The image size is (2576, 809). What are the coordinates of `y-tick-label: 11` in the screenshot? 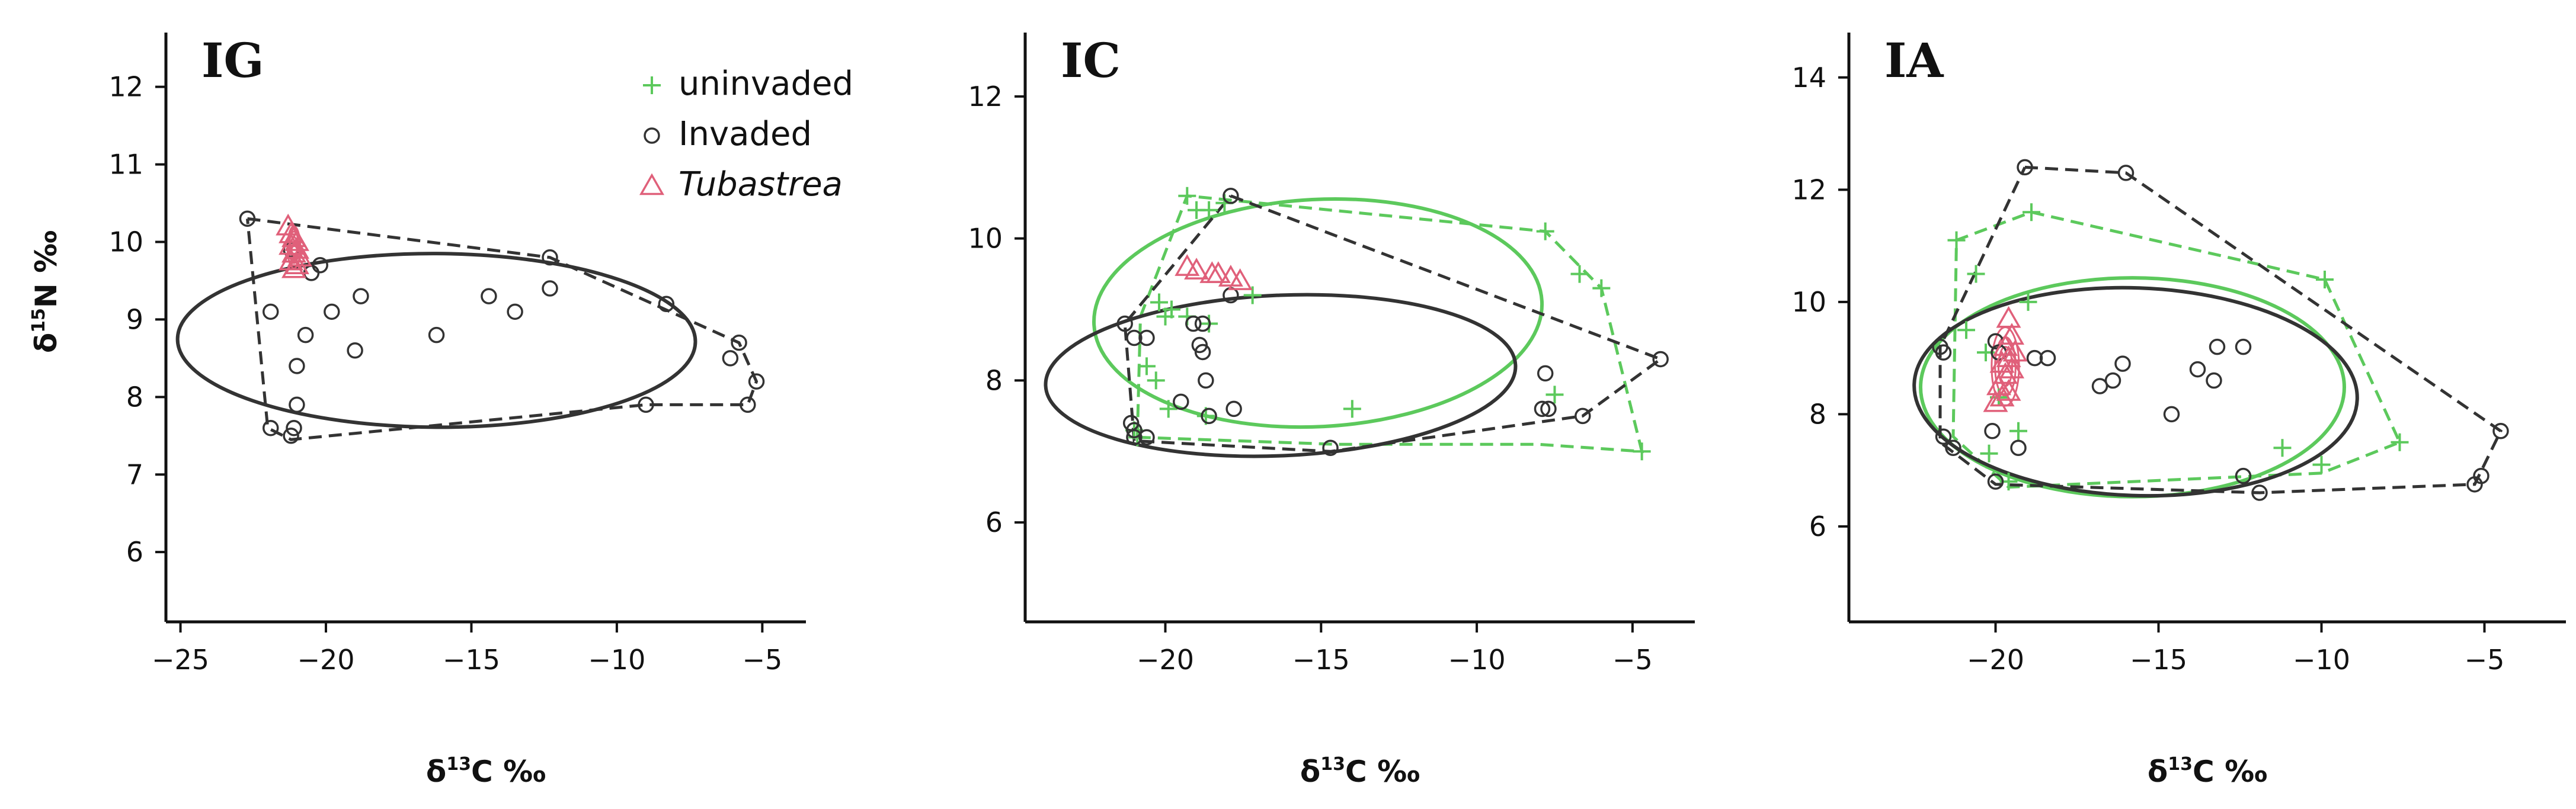 It's located at (125, 165).